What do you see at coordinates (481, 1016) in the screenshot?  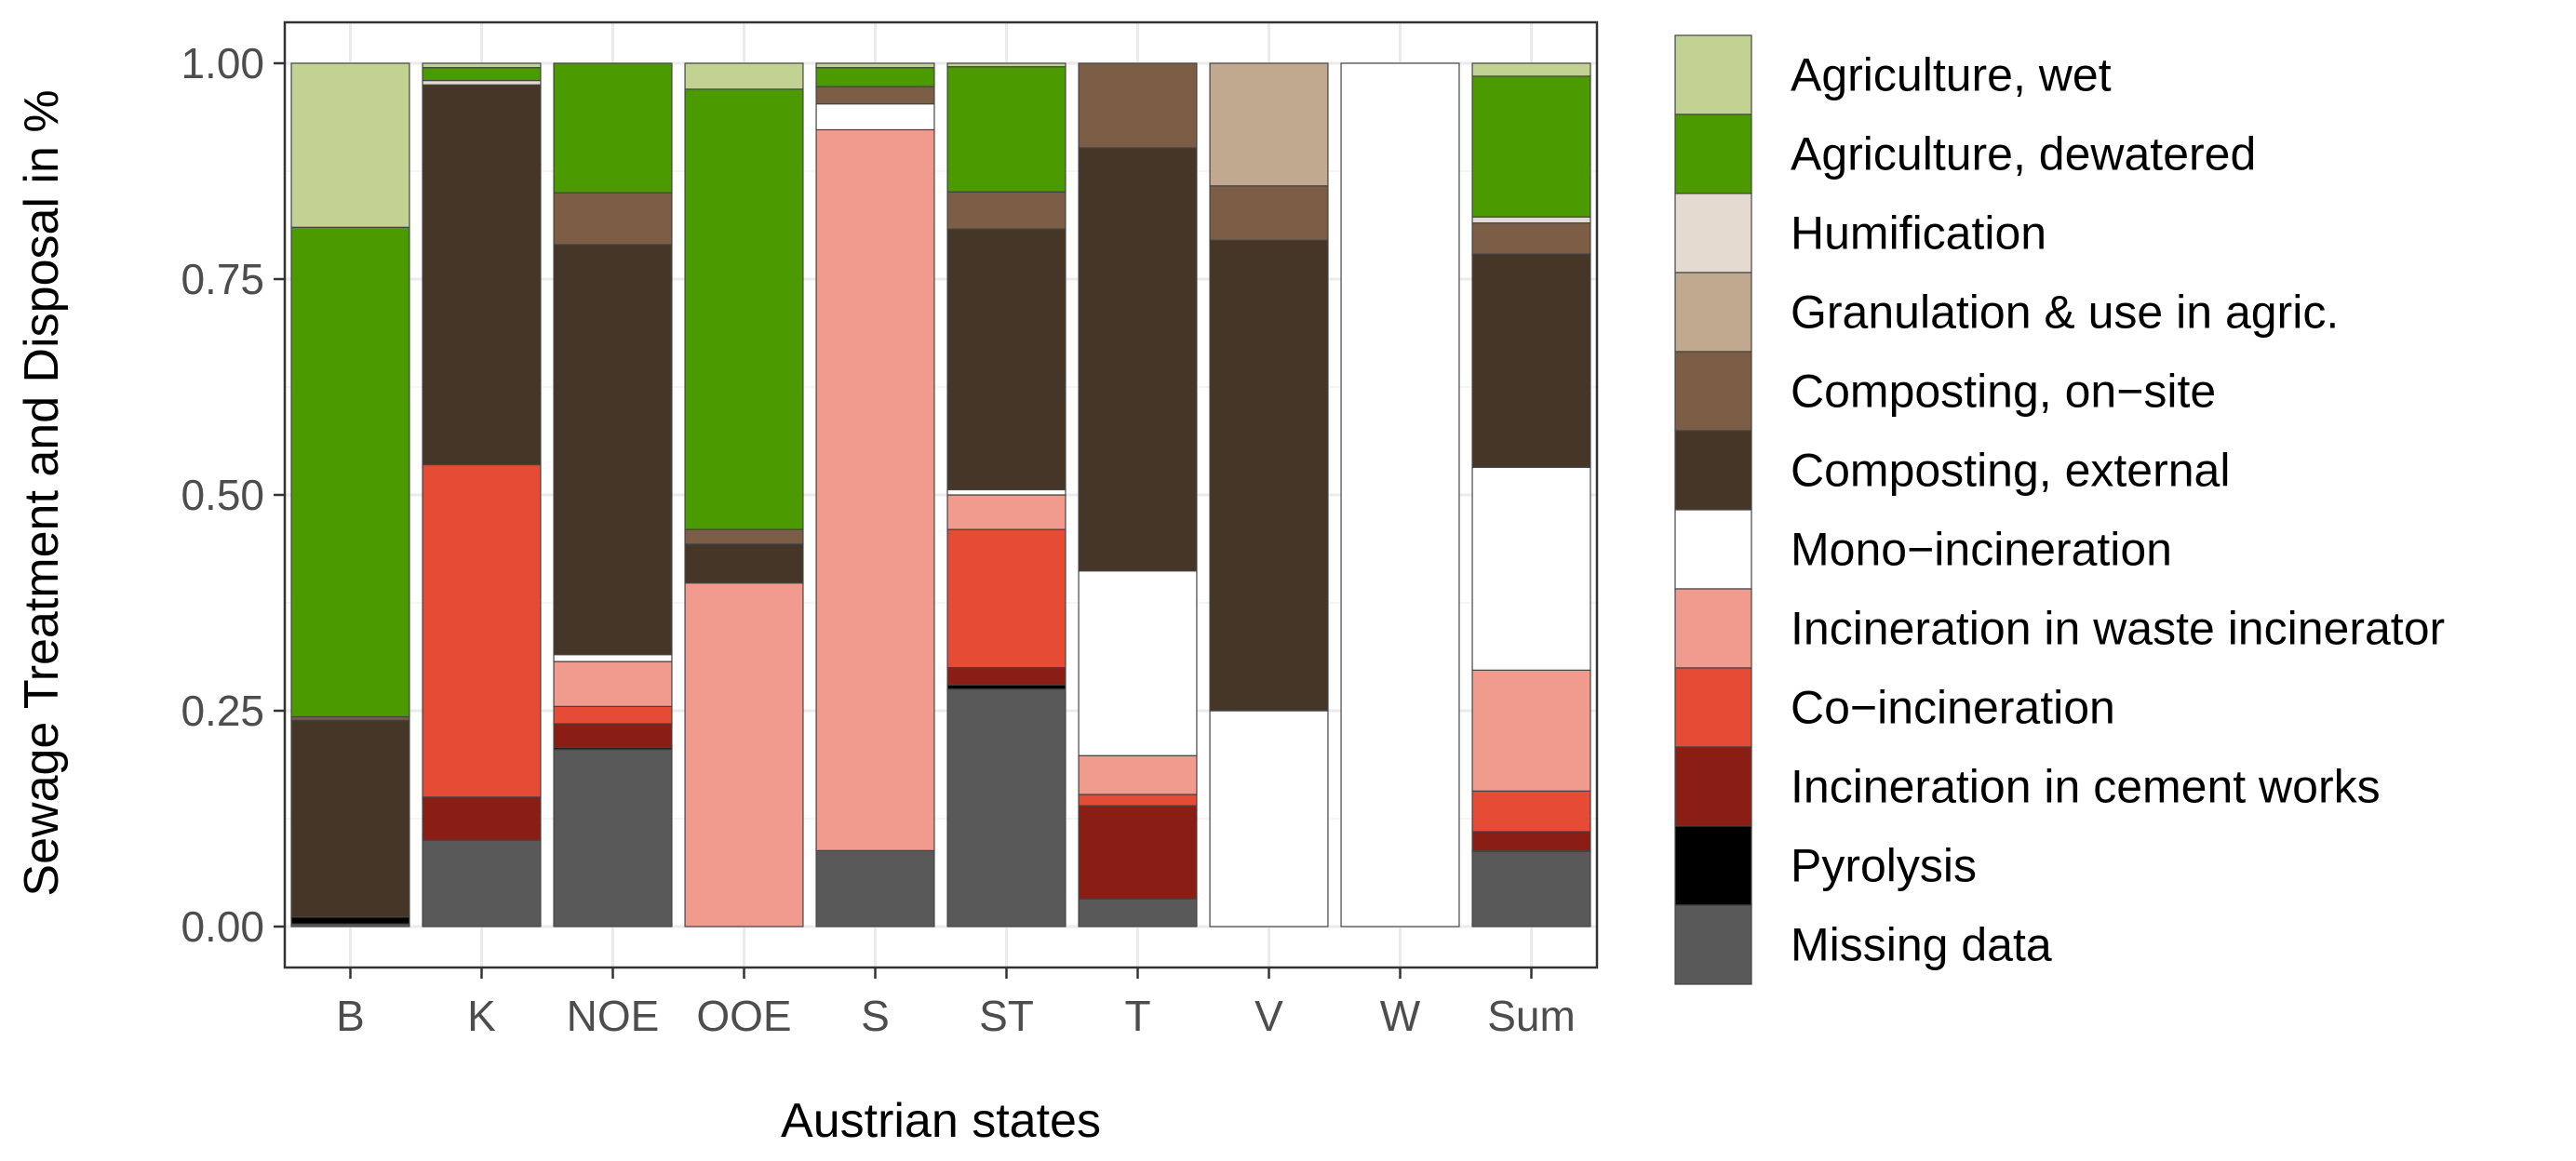 I see `x-tick-label: K` at bounding box center [481, 1016].